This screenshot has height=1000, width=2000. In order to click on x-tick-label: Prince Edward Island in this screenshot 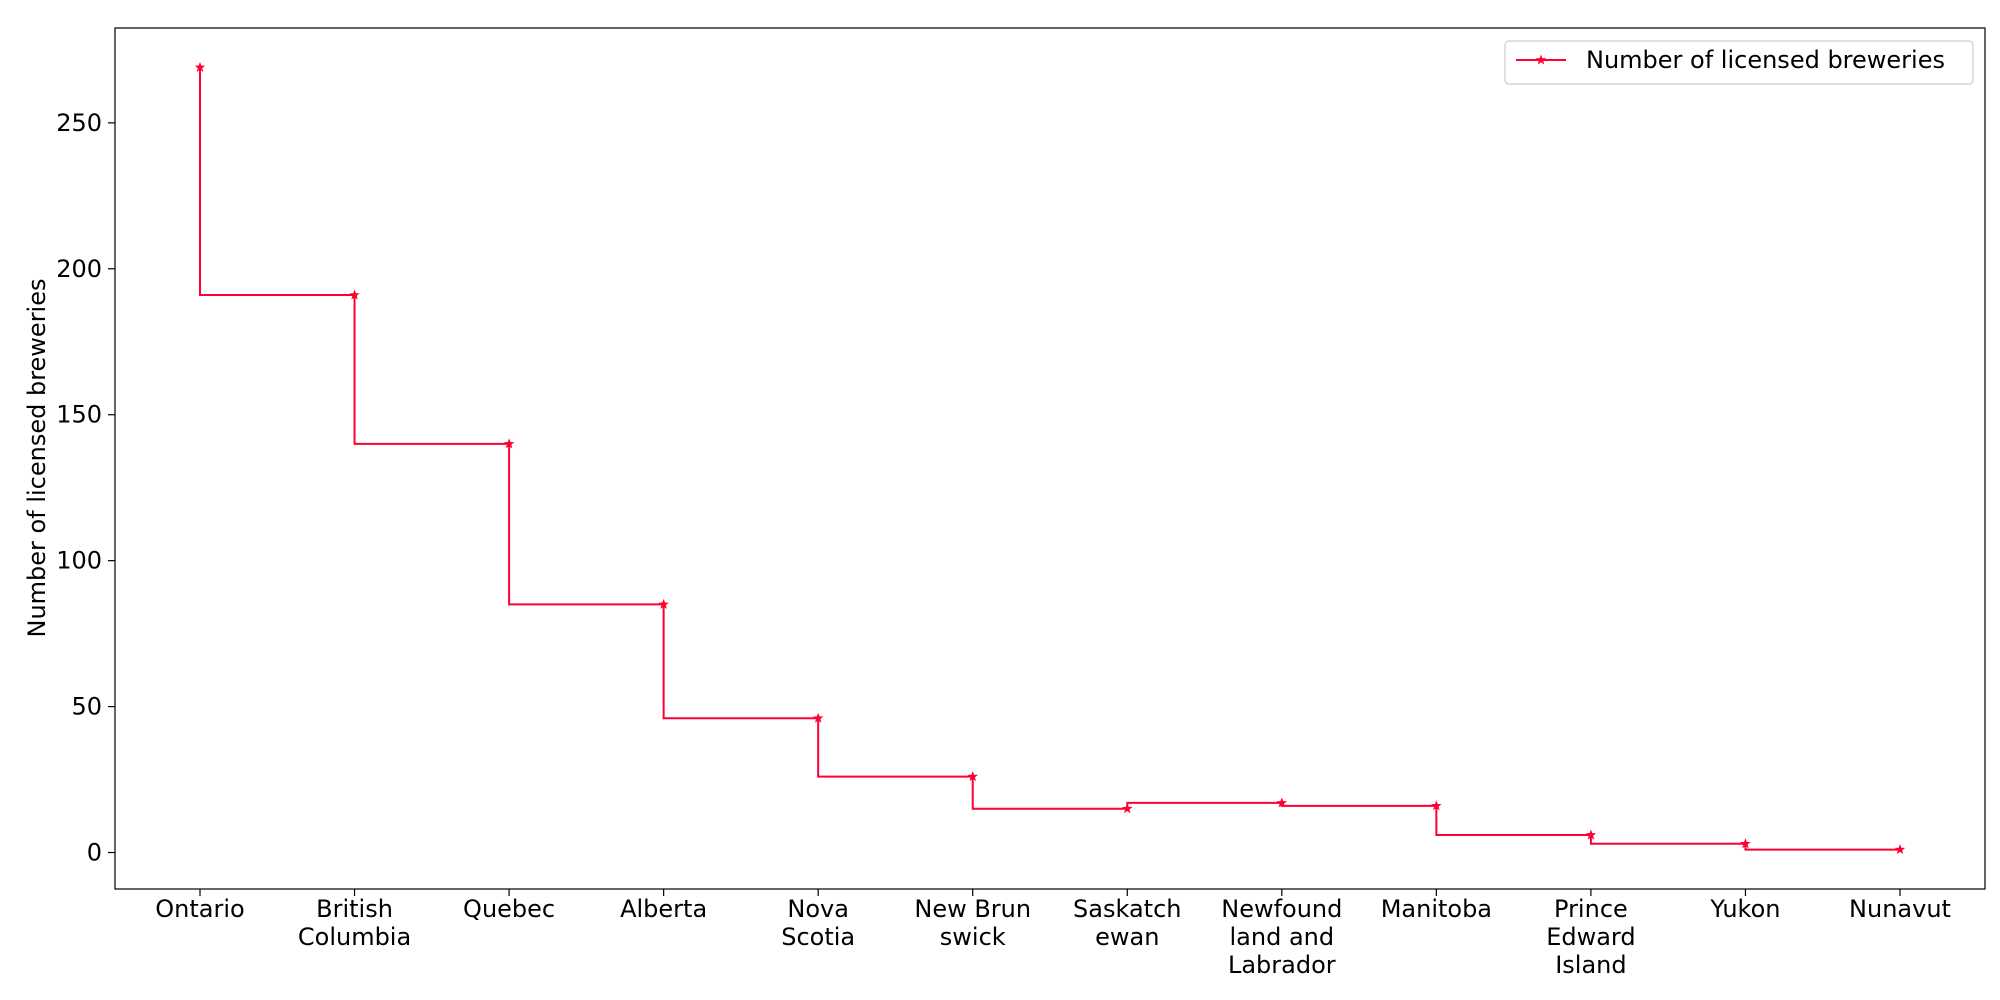, I will do `click(1590, 937)`.